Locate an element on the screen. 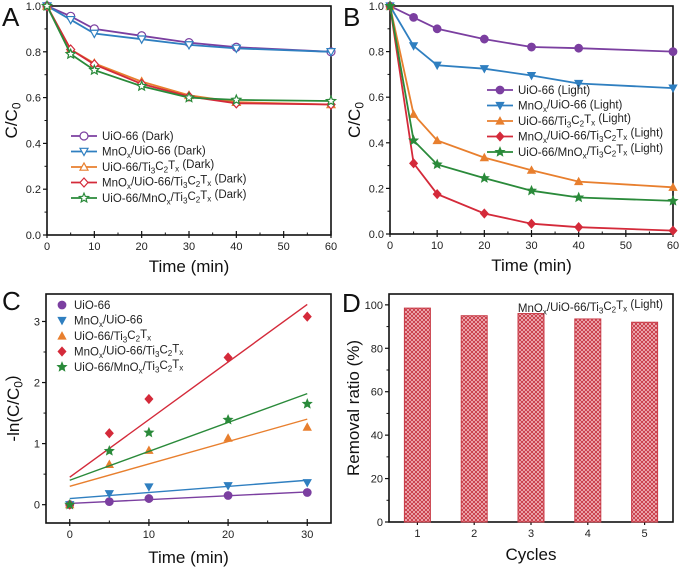  legend-entry: MnOx/UiO-66/Ti3C2Tx (Dark) is located at coordinates (159, 182).